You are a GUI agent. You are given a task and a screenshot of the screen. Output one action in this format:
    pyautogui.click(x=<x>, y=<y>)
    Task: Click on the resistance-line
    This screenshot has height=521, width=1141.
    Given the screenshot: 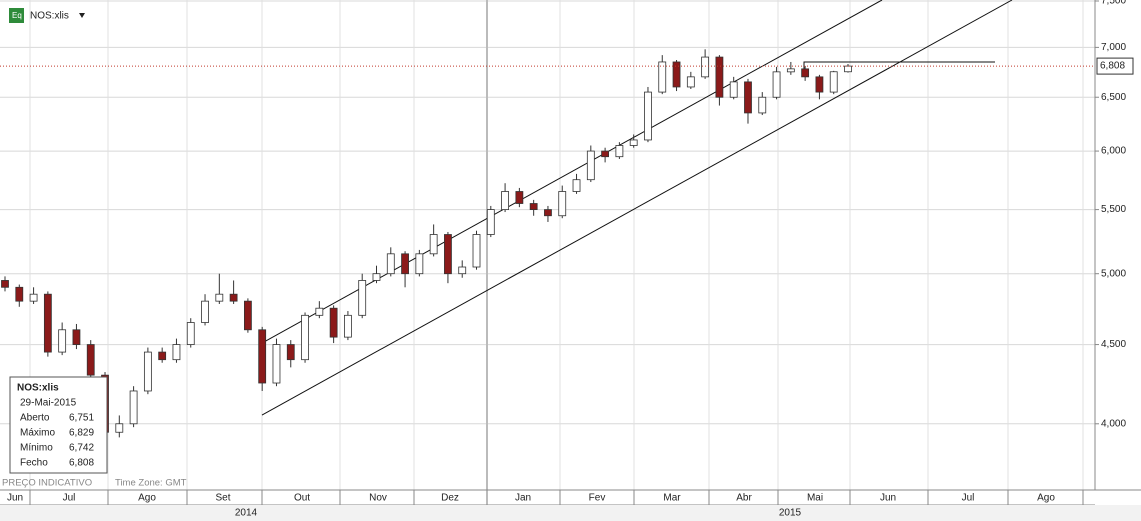 What is the action you would take?
    pyautogui.click(x=899, y=65)
    